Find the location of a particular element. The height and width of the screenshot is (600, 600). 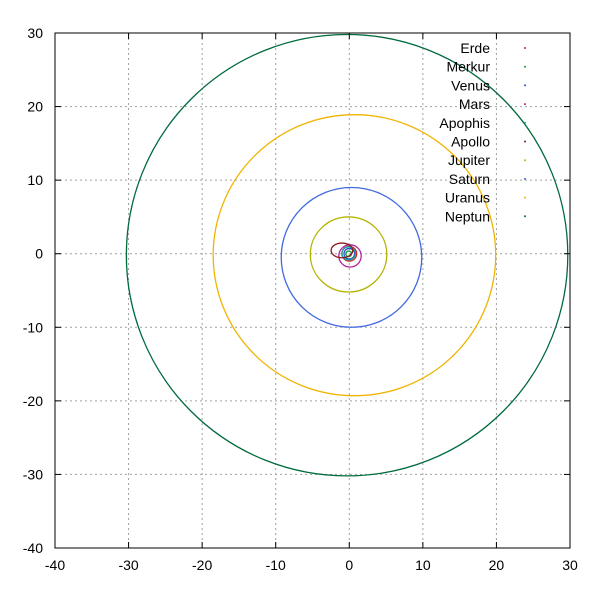

orbit-saturn is located at coordinates (351, 257).